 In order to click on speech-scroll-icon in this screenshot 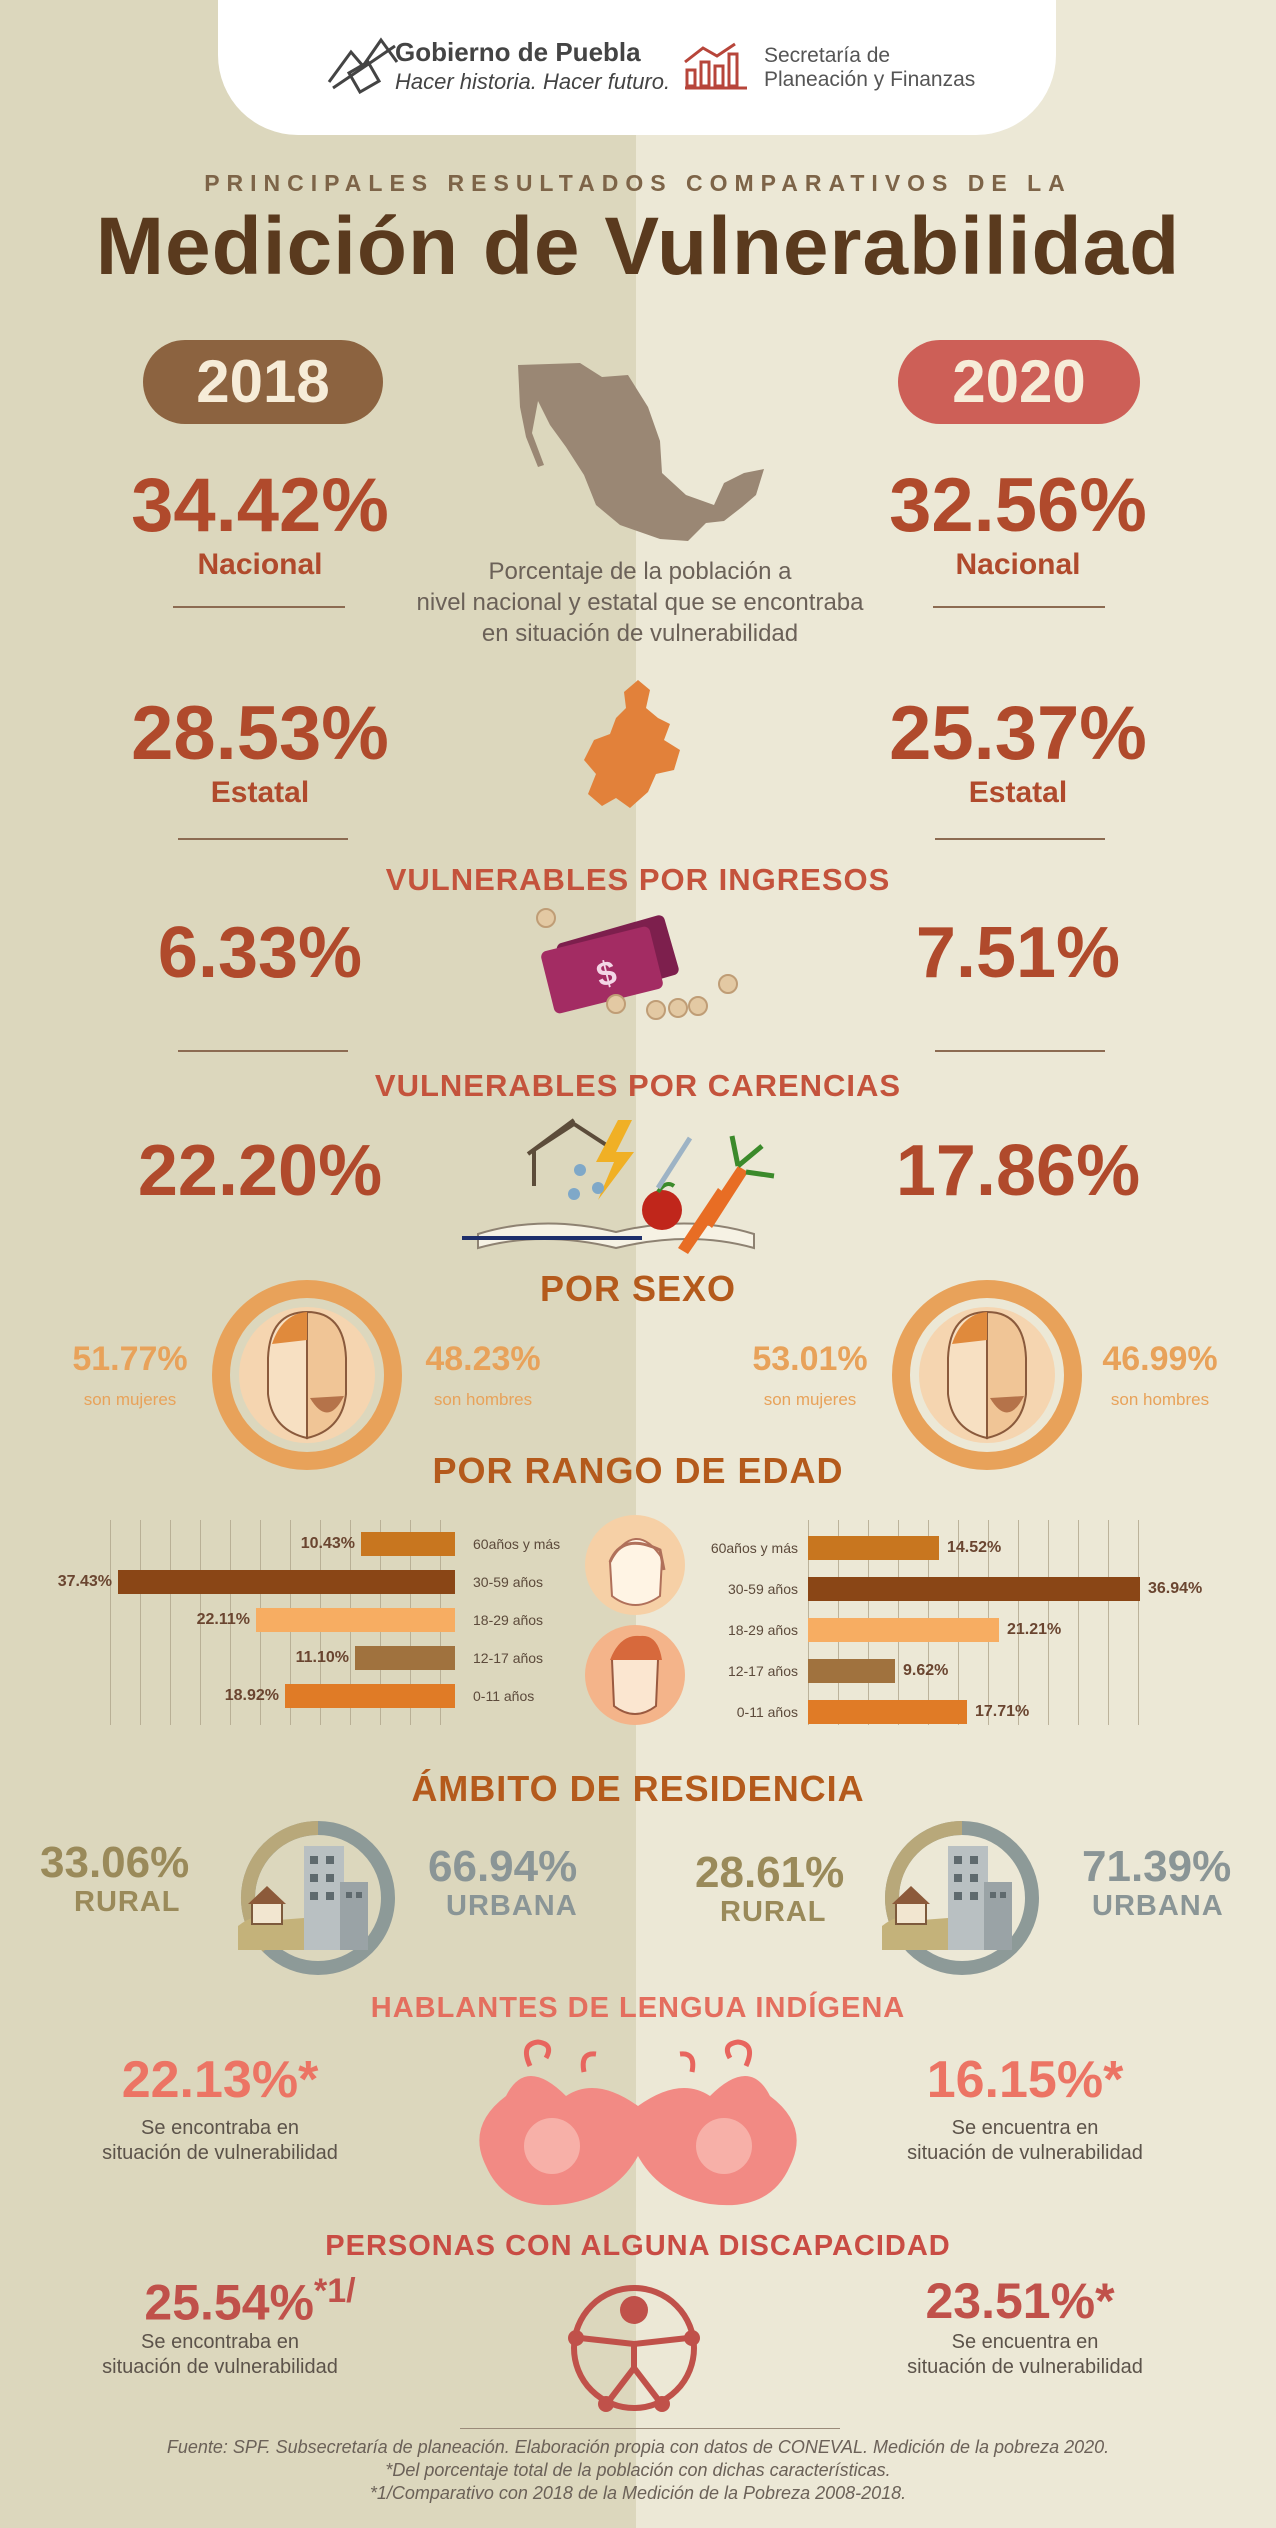, I will do `click(638, 2122)`.